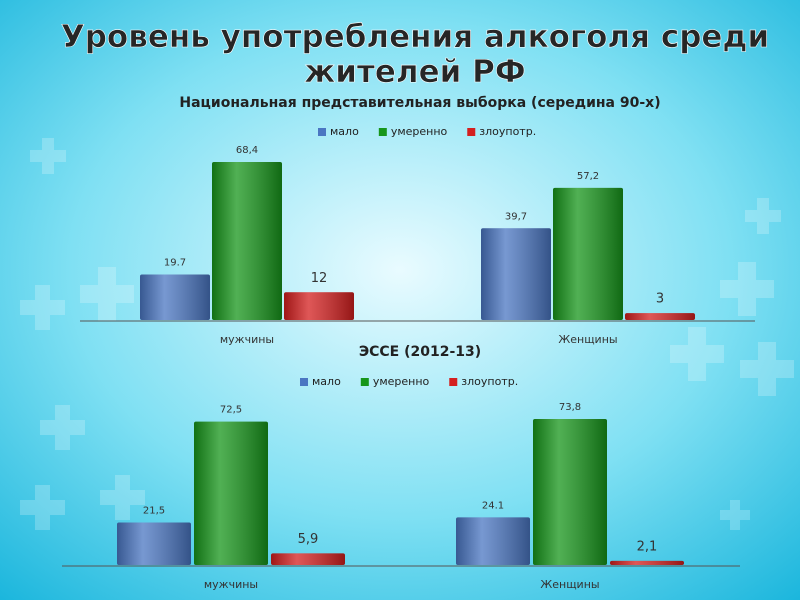 This screenshot has width=800, height=600. I want to click on chart-title: ЭССЕ (2012-13), so click(420, 352).